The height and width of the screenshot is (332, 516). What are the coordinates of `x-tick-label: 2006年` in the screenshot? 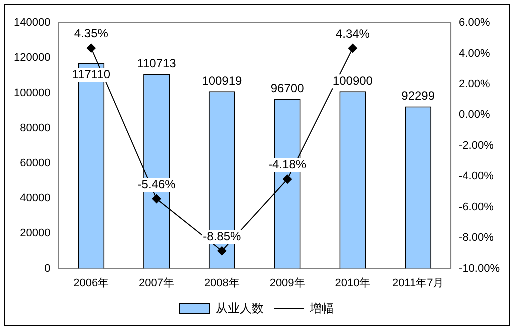 It's located at (92, 283).